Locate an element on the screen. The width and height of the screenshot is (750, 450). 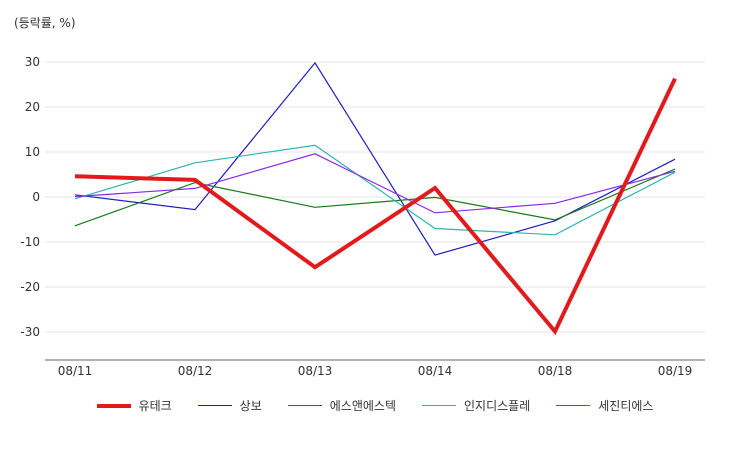
legend: 유테크 상보 에스앤에스텍 인지디스플레 세진티에스 is located at coordinates (375, 405).